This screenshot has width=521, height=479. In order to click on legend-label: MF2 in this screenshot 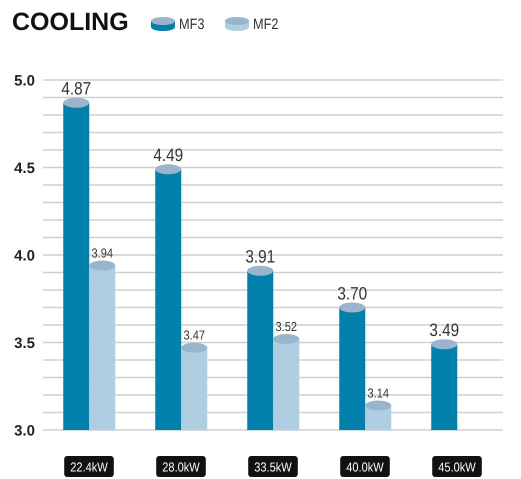, I will do `click(265, 24)`.